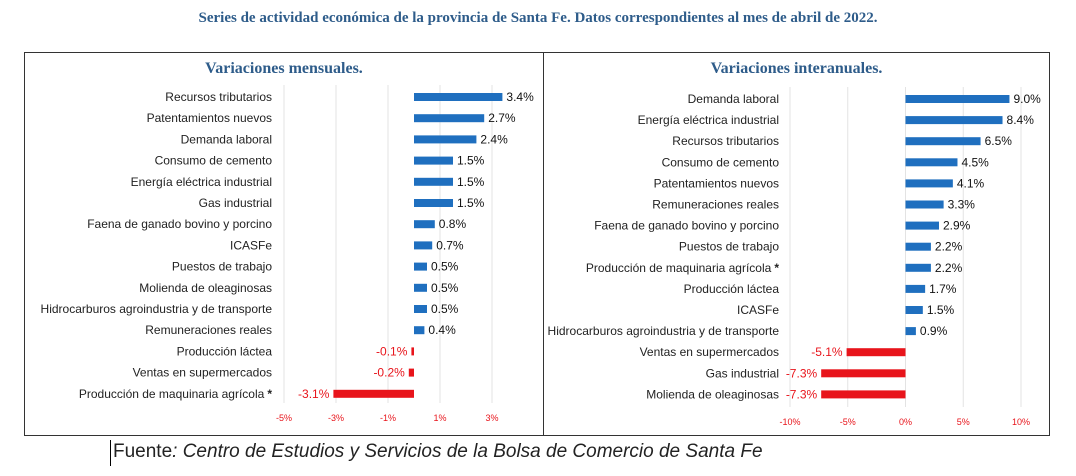 Image resolution: width=1076 pixels, height=476 pixels. What do you see at coordinates (957, 226) in the screenshot?
I see `yearly-value-label: 2.9%` at bounding box center [957, 226].